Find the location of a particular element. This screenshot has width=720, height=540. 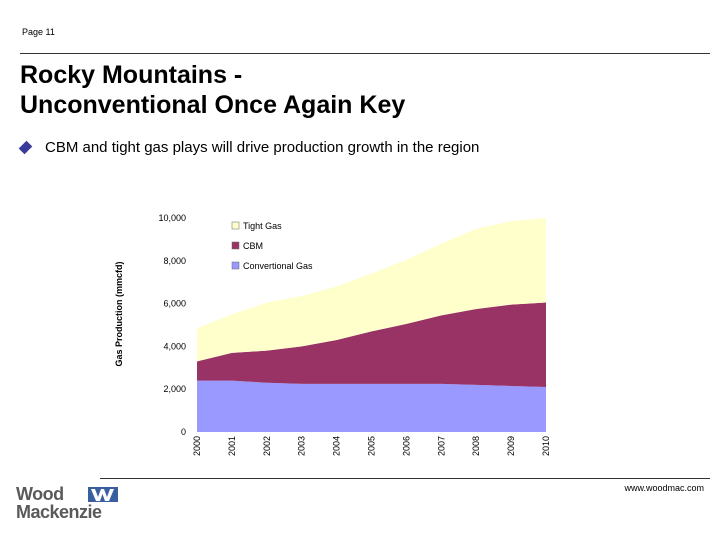

logo-text-line-2: Mackenzie is located at coordinates (59, 512).